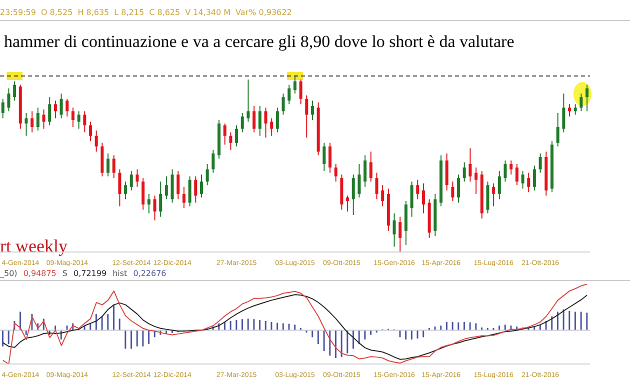 Image resolution: width=630 pixels, height=380 pixels. Describe the element at coordinates (90, 273) in the screenshot. I see `text: 0,72199` at that location.